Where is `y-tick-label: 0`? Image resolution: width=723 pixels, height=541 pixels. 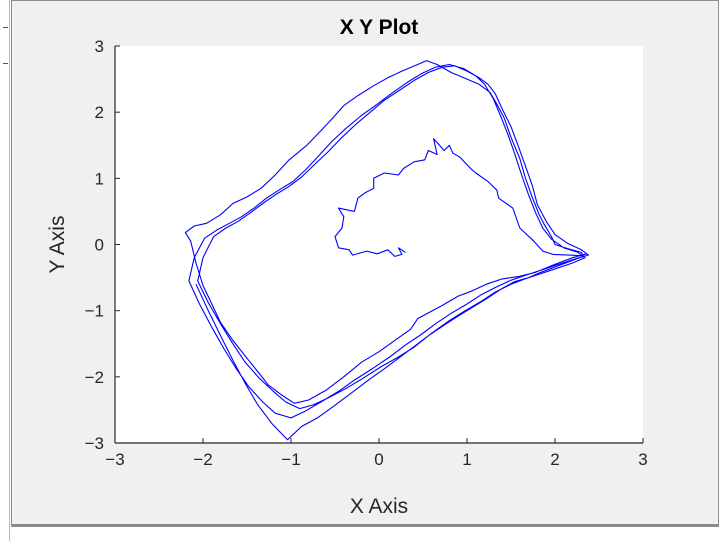 y-tick-label: 0 is located at coordinates (99, 245).